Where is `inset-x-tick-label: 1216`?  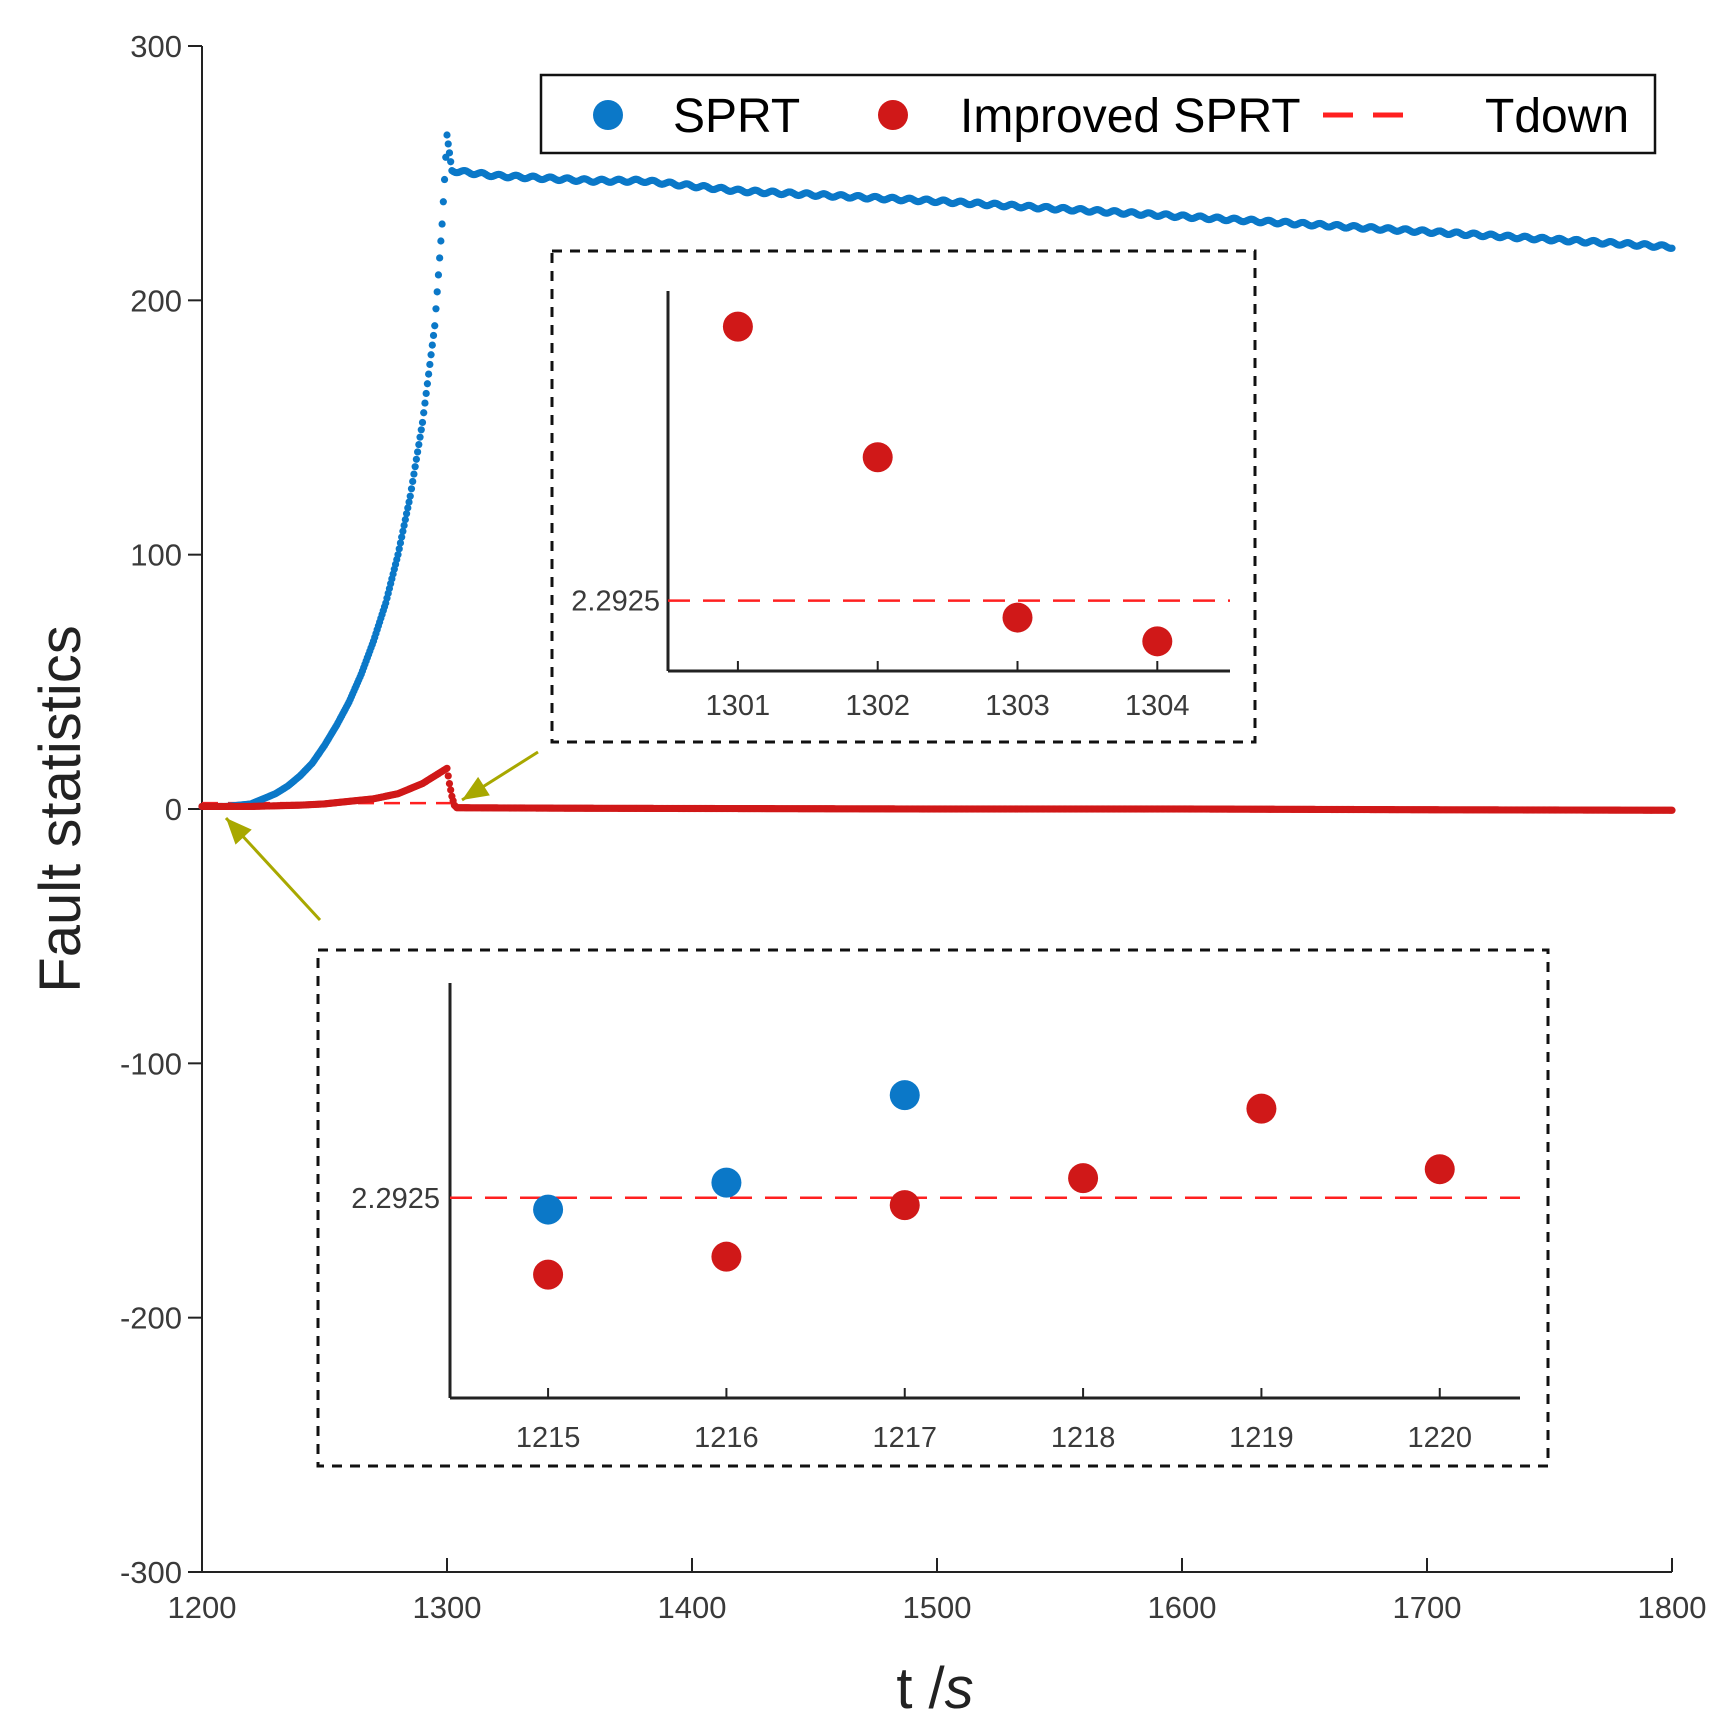
inset-x-tick-label: 1216 is located at coordinates (726, 1438).